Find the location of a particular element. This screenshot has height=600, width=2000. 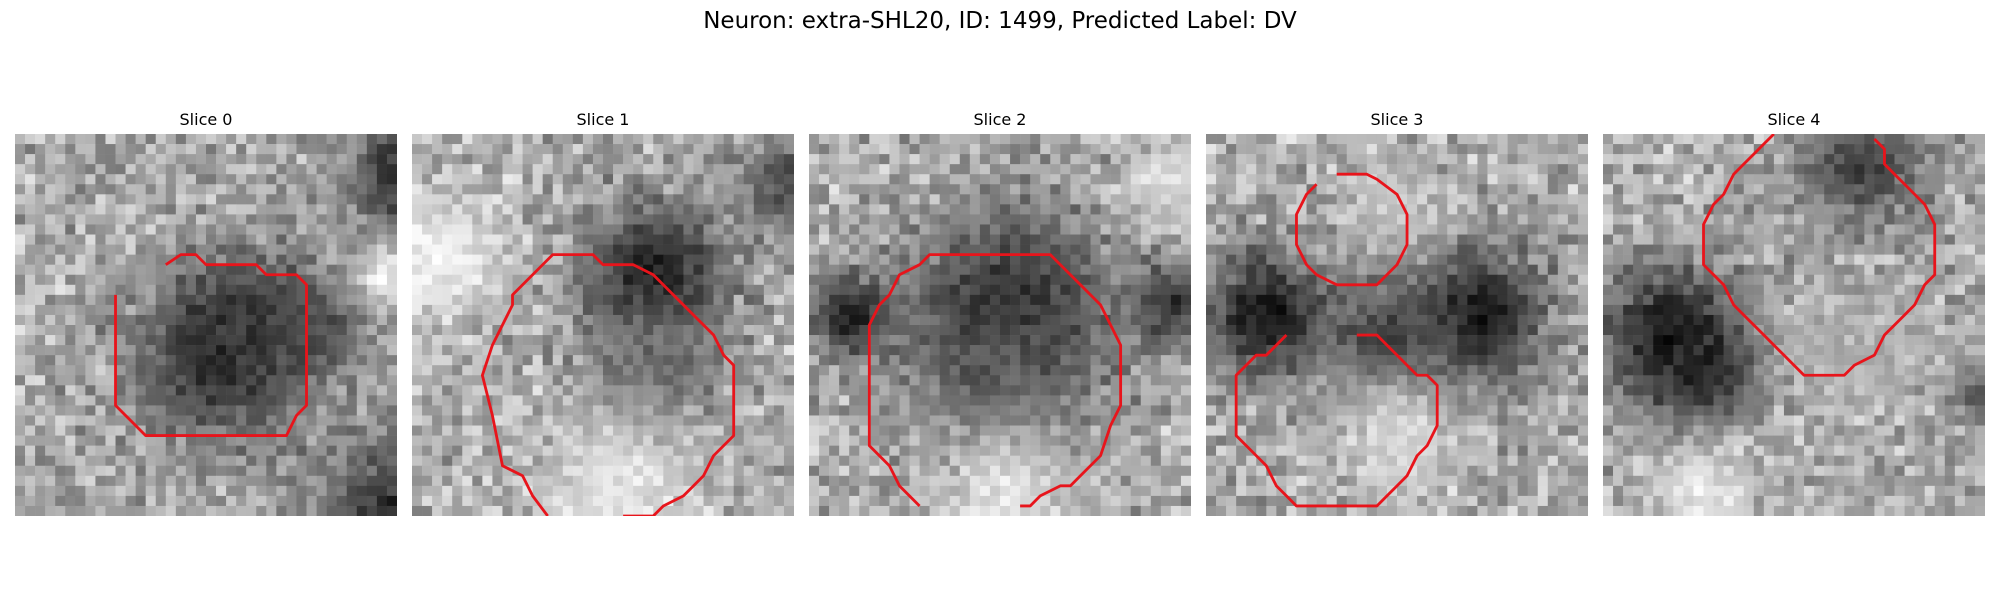

slice-panel-3: Slice 3 is located at coordinates (1397, 313).